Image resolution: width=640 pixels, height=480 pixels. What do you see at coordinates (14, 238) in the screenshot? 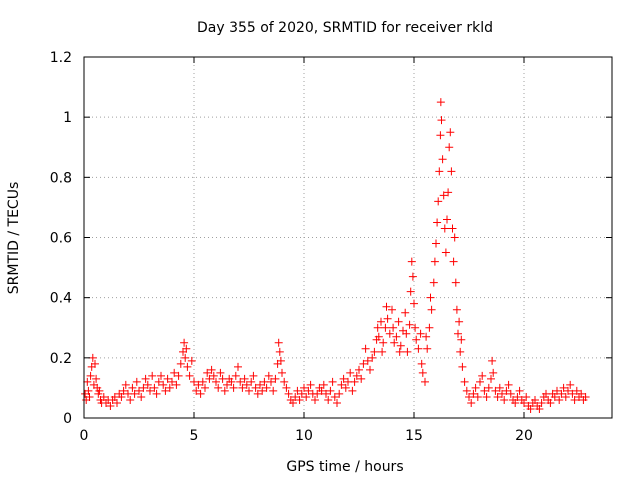
I see `y-axis-label: SRMTID / TECUs` at bounding box center [14, 238].